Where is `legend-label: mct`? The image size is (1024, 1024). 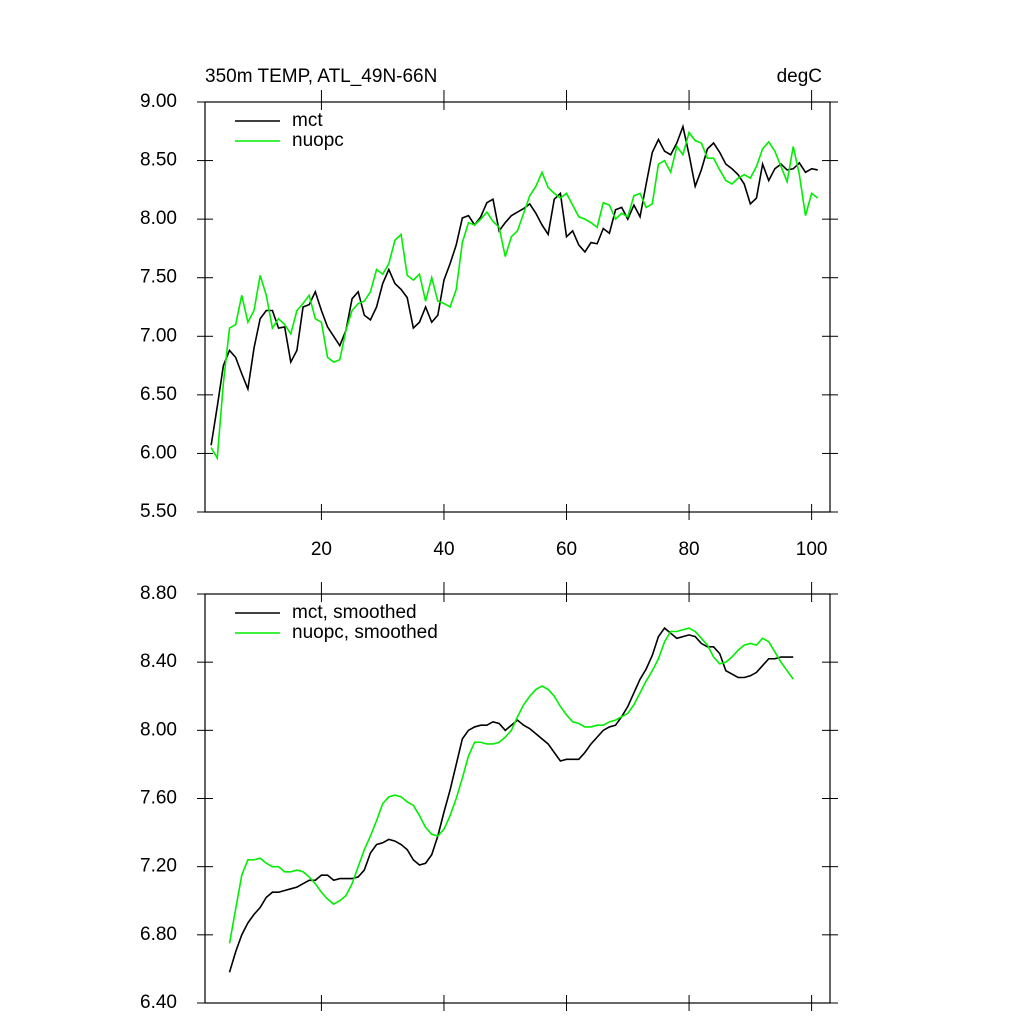 legend-label: mct is located at coordinates (307, 120).